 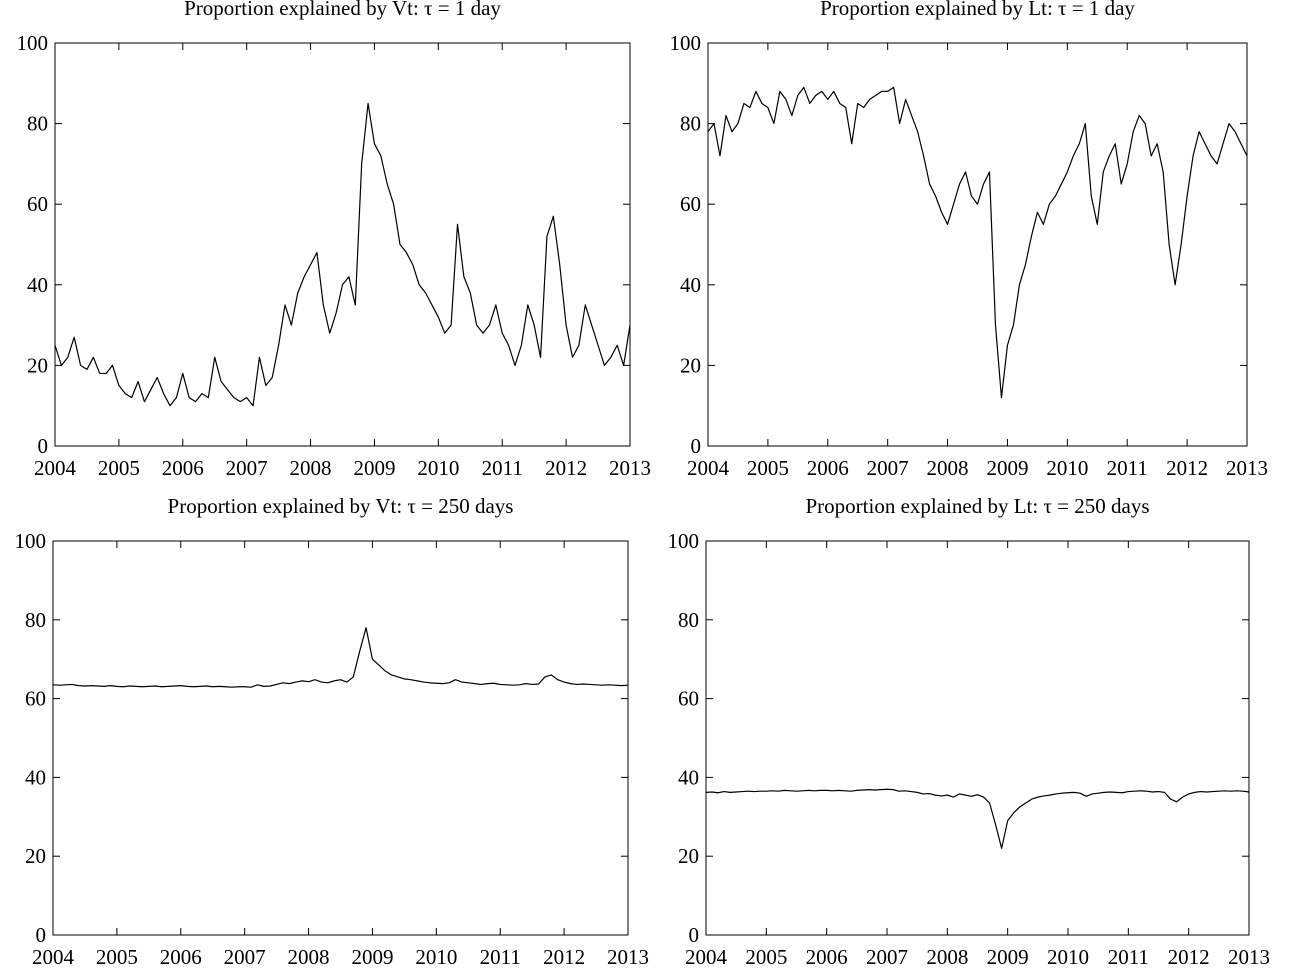 I want to click on chart-title: Proportion explained by Lt: τ = 1 day, so click(x=977, y=10).